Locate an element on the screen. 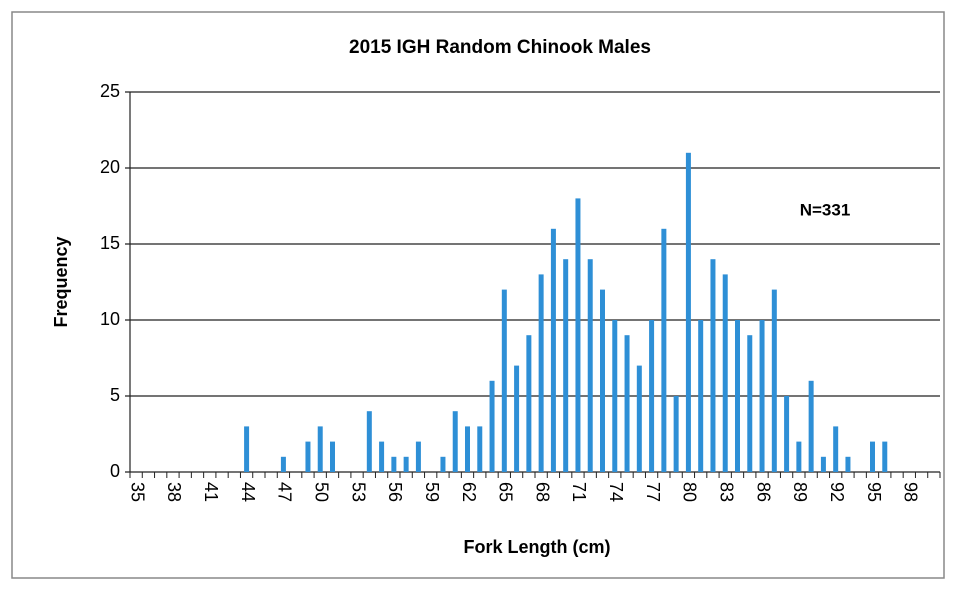 The width and height of the screenshot is (957, 595). y-tick-label: 10 is located at coordinates (110, 319).